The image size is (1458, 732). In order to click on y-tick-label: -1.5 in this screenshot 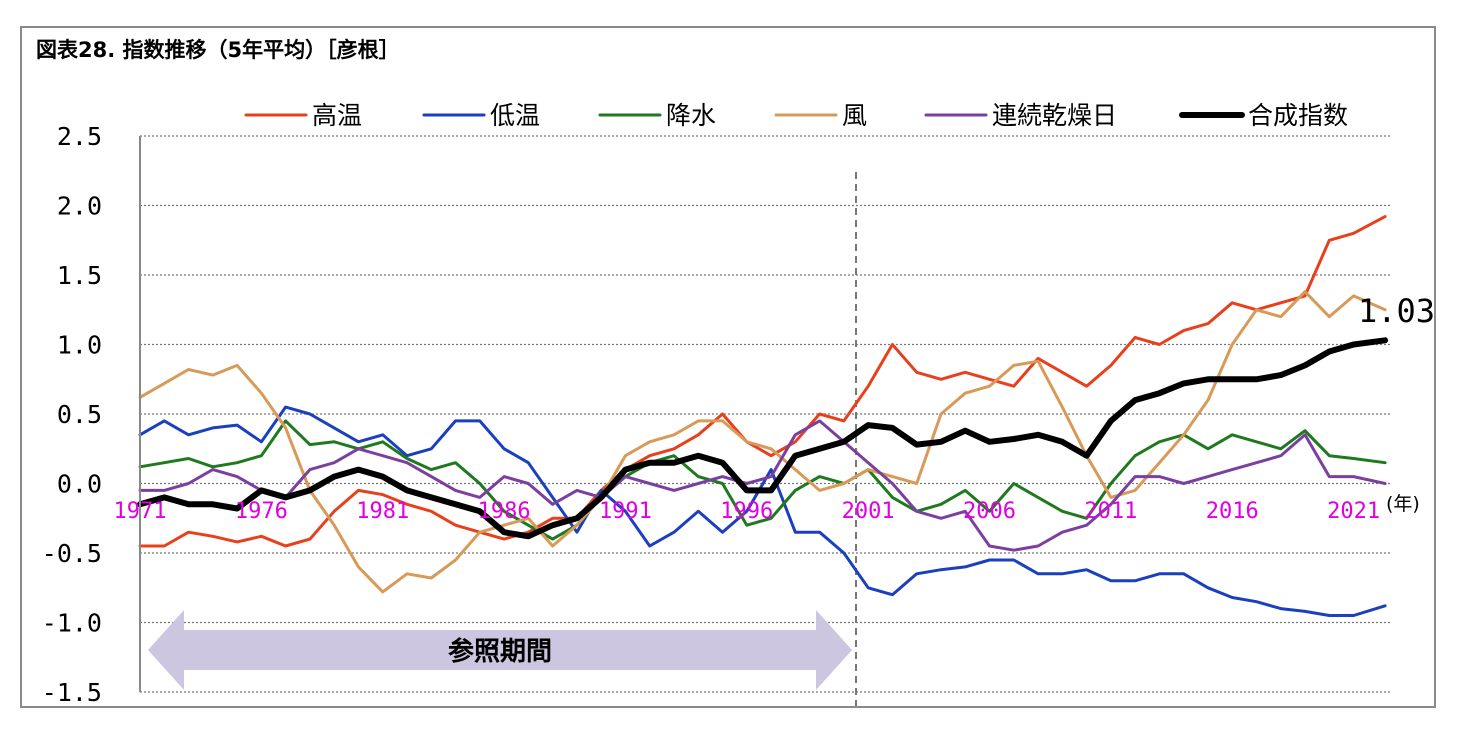, I will do `click(72, 692)`.